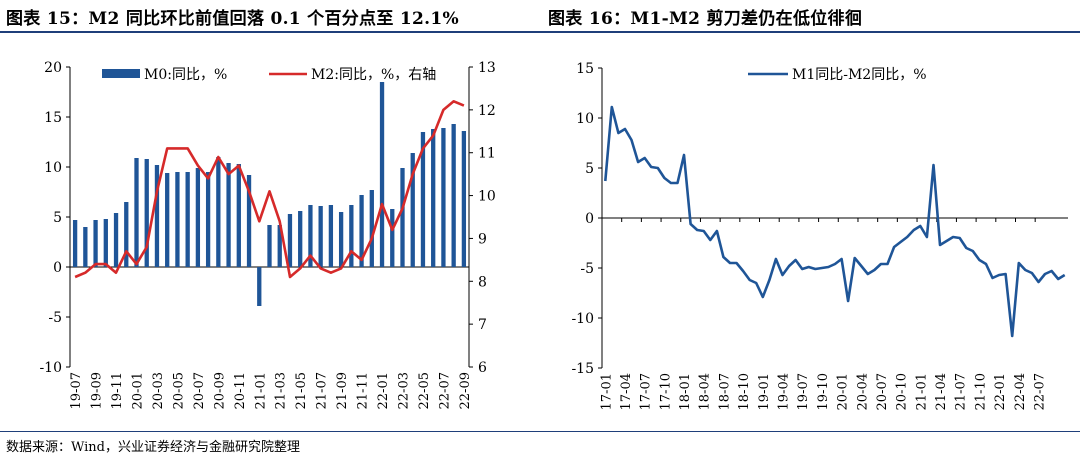 The image size is (1080, 462). What do you see at coordinates (50, 368) in the screenshot?
I see `left-y-tick-label: -10` at bounding box center [50, 368].